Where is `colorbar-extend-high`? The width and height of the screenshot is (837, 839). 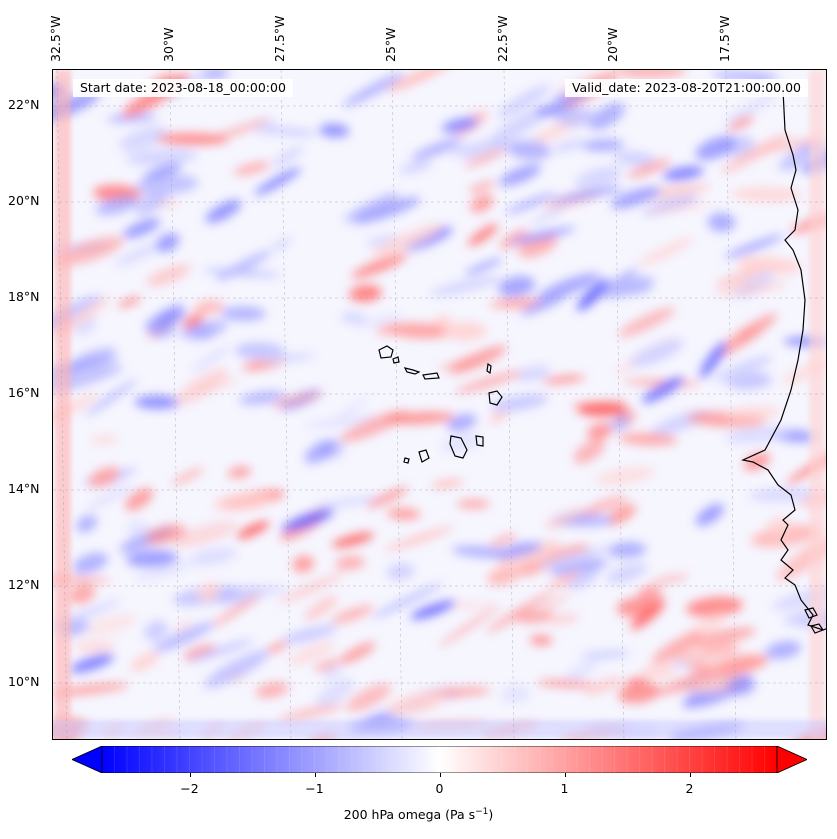 colorbar-extend-high is located at coordinates (791, 759).